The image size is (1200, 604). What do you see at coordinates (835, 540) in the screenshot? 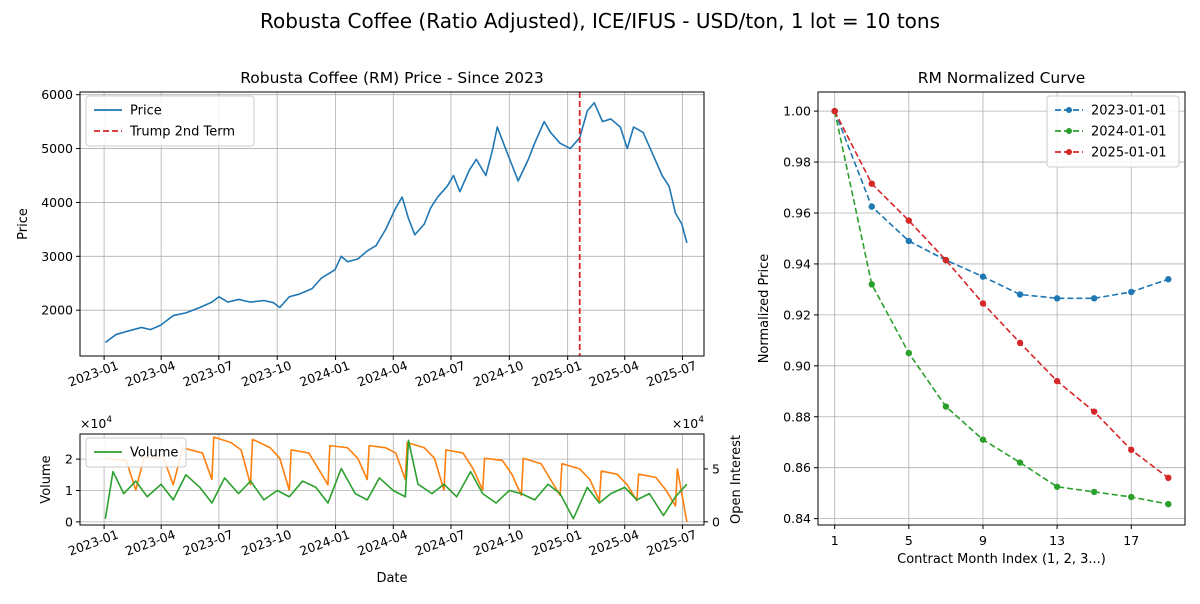
I see `x-tick-label: 1` at bounding box center [835, 540].